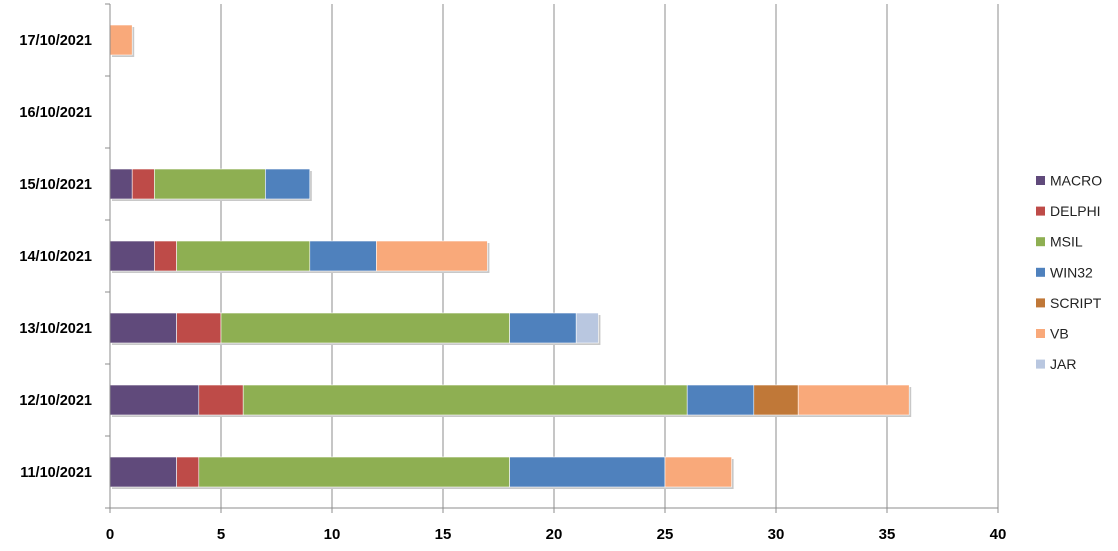 The height and width of the screenshot is (551, 1118). I want to click on bar-segment-script, so click(776, 400).